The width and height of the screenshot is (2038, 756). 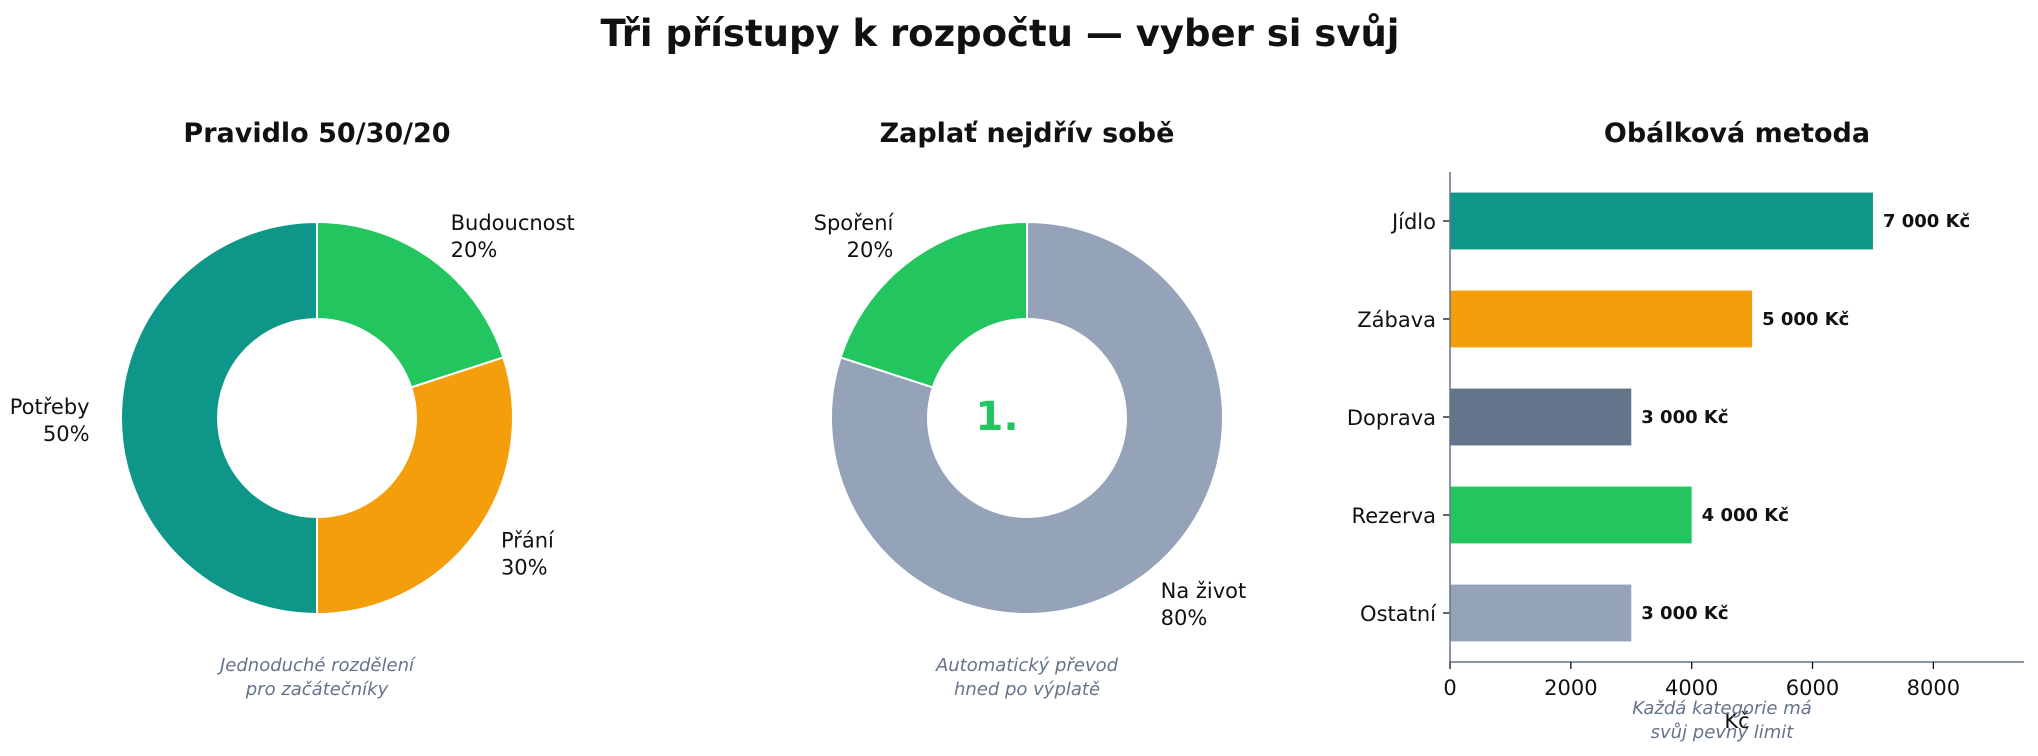 I want to click on slice-label-budoucnost: Budoucnost, so click(x=513, y=223).